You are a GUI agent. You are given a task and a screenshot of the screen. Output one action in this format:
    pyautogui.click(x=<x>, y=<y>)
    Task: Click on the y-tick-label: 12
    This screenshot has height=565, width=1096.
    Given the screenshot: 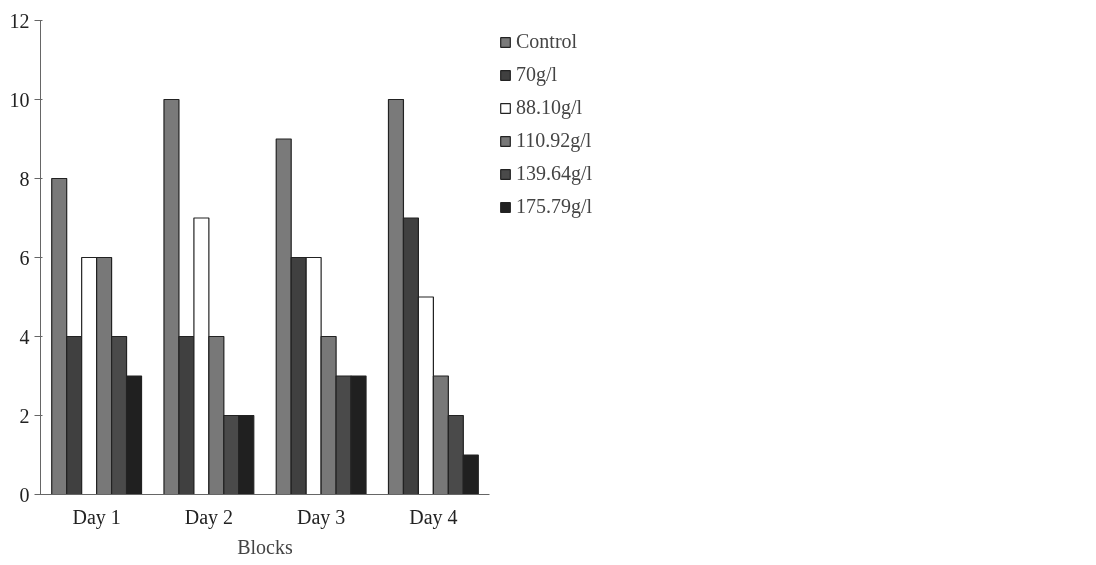 What is the action you would take?
    pyautogui.click(x=19, y=20)
    